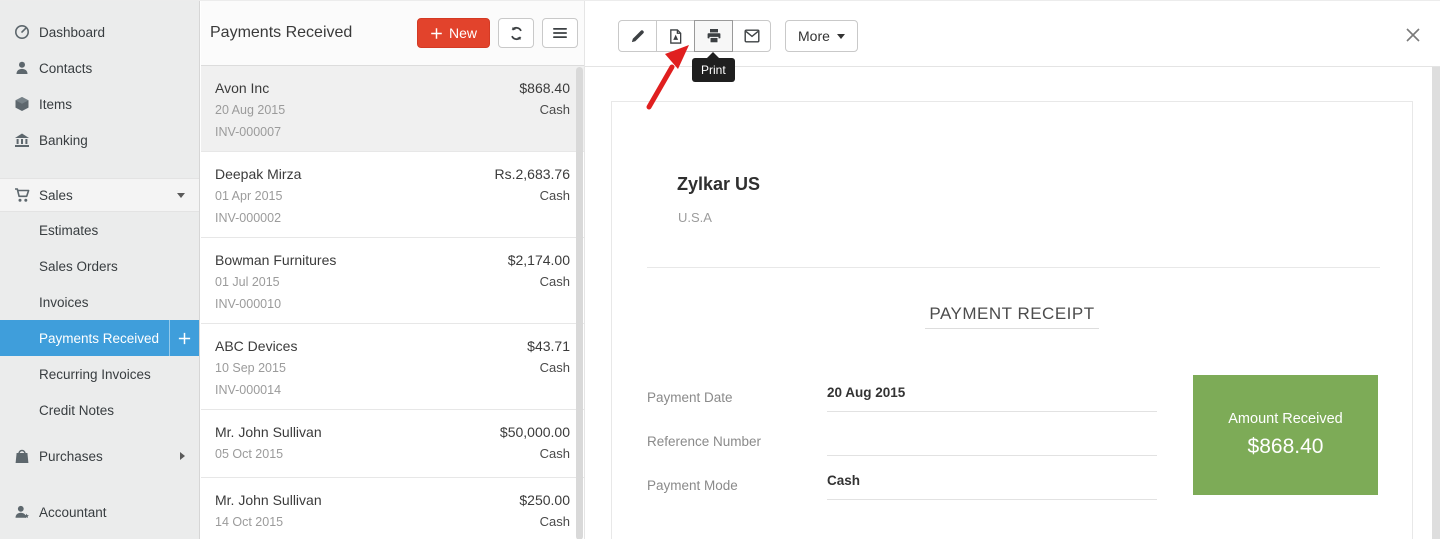  What do you see at coordinates (99, 230) in the screenshot?
I see `sidebar-item-estimates: Estimates` at bounding box center [99, 230].